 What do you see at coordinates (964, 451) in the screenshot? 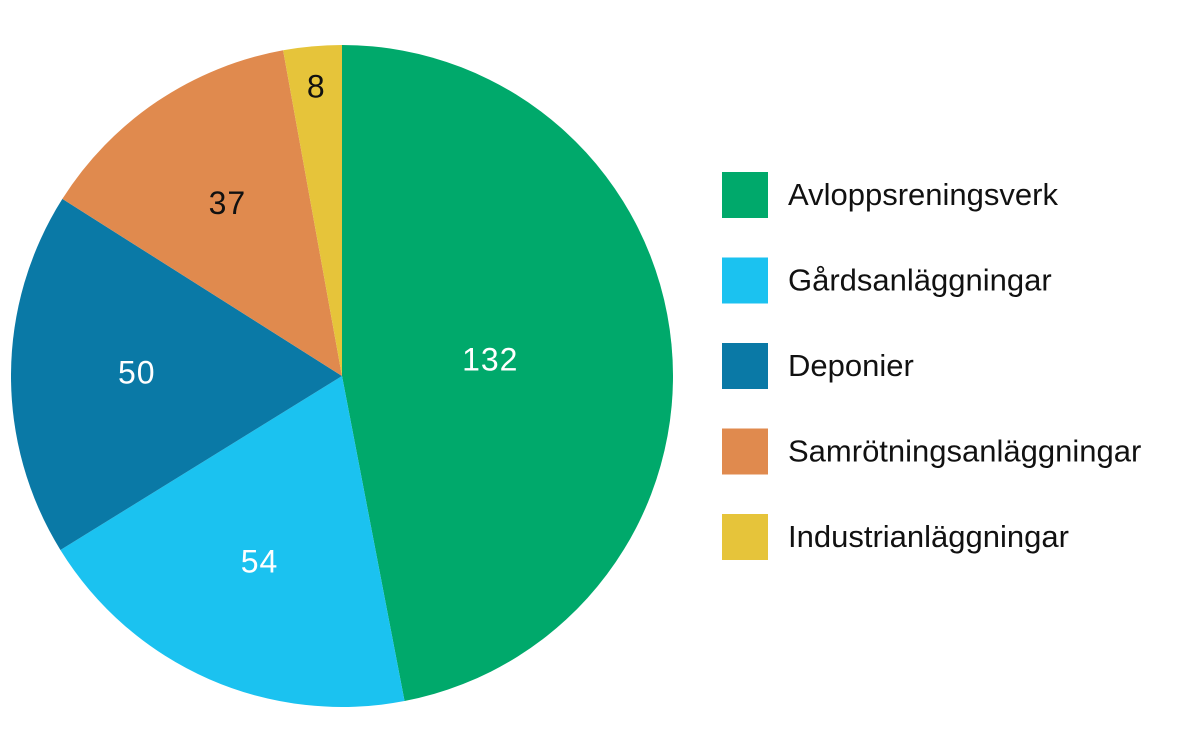
I see `legend-label: Samrötningsanläggningar` at bounding box center [964, 451].